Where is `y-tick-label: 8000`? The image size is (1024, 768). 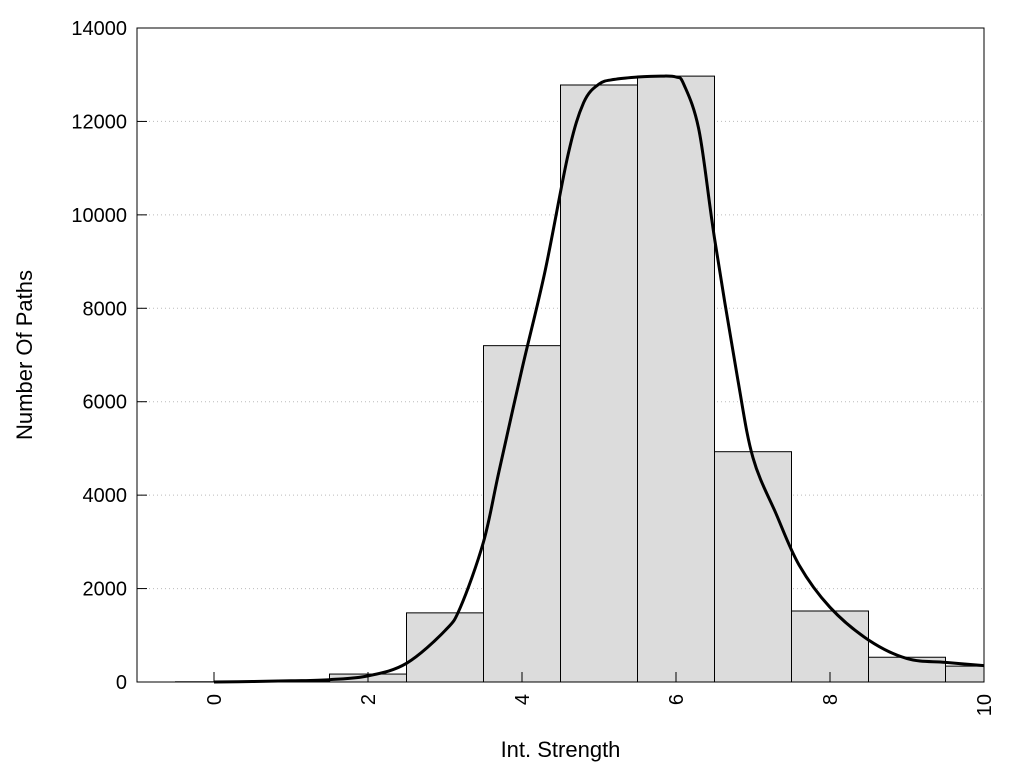
y-tick-label: 8000 is located at coordinates (105, 309).